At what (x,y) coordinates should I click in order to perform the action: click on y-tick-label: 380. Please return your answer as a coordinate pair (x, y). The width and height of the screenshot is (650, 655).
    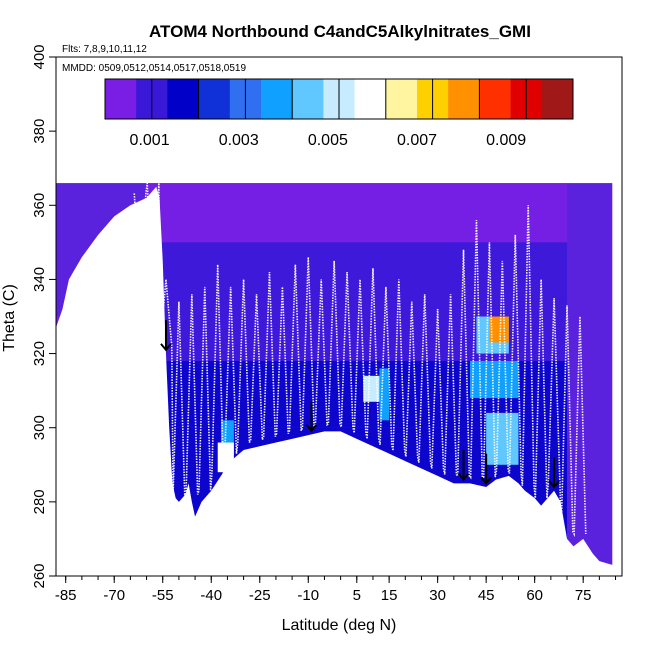
    Looking at the image, I should click on (39, 131).